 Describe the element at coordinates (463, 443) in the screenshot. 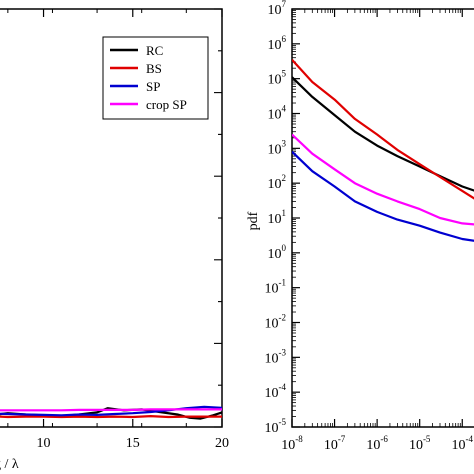

I see `right-x-tick-label: 10⁻⁴` at that location.